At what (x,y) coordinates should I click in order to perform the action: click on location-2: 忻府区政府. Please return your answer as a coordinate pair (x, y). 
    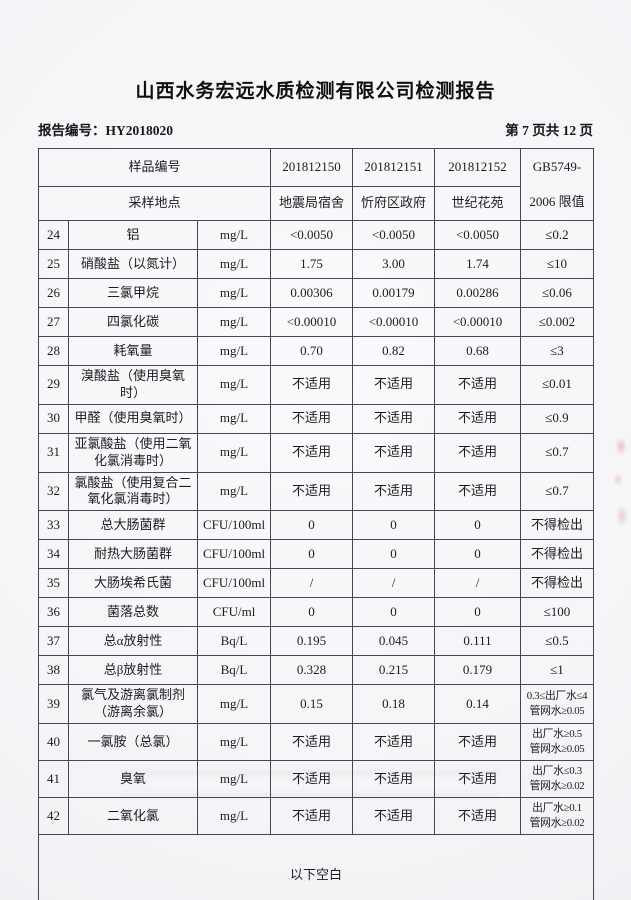
    Looking at the image, I should click on (393, 203).